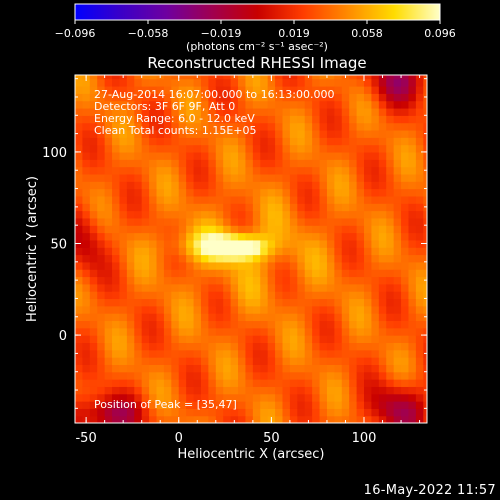  Describe the element at coordinates (32, 249) in the screenshot. I see `y-axis-label: Heliocentric Y (arcsec)` at that location.